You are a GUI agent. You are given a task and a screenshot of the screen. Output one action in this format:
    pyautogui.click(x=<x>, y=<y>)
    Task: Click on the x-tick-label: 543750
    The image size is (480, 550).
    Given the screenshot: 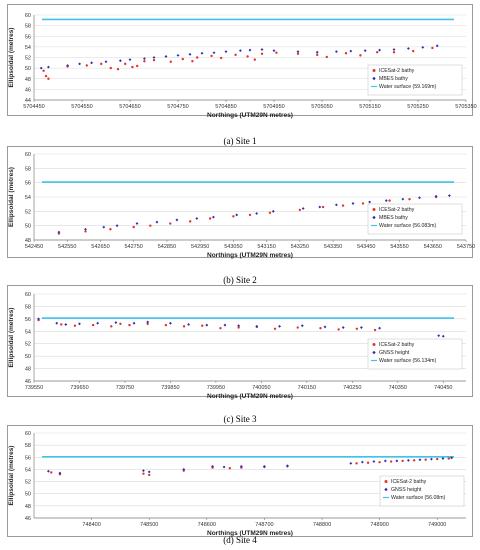 What is the action you would take?
    pyautogui.click(x=466, y=247)
    